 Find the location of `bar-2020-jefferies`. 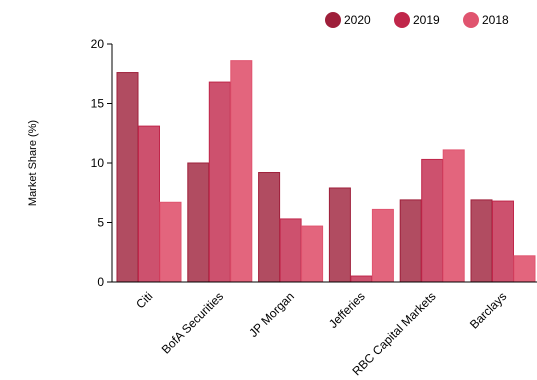

bar-2020-jefferies is located at coordinates (339, 235).